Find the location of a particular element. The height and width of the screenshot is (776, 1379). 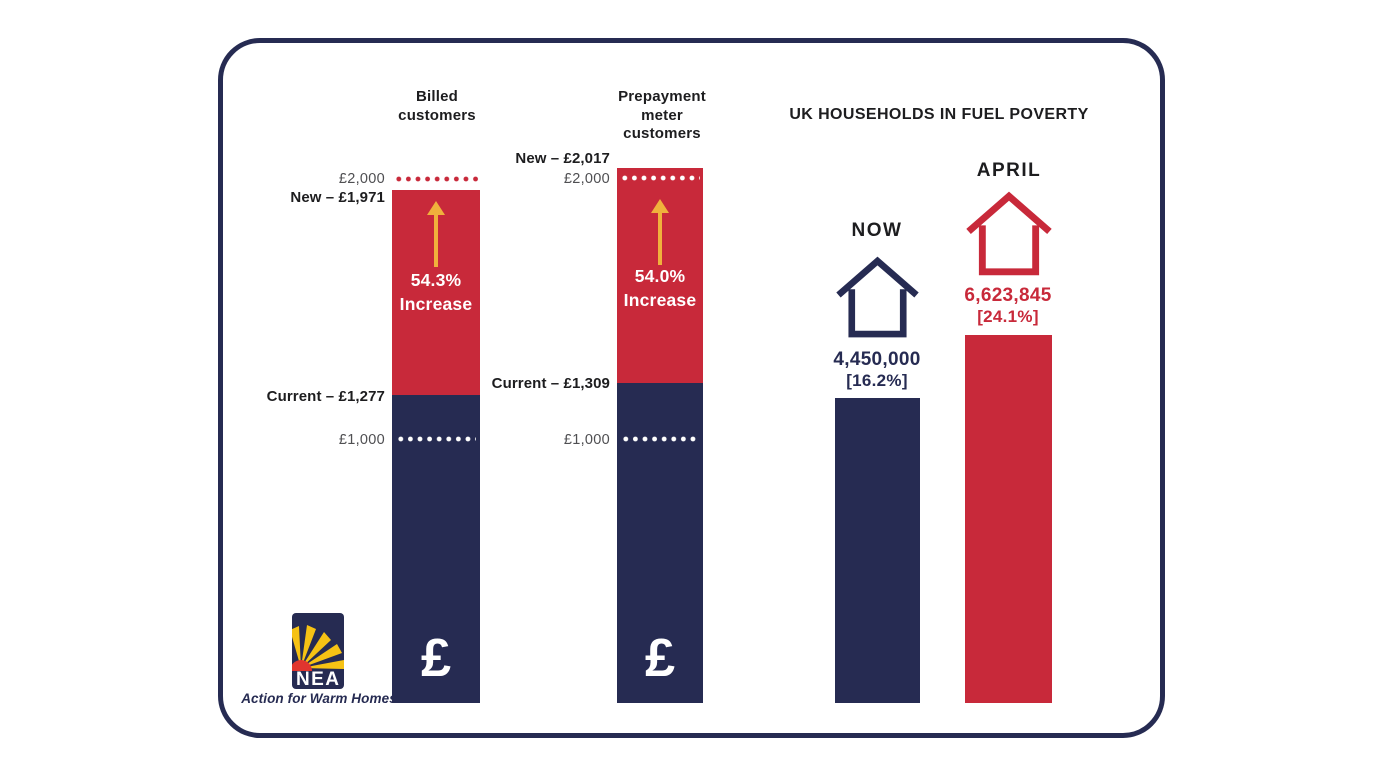

prepayment-gridline-1000-dots is located at coordinates (660, 439).